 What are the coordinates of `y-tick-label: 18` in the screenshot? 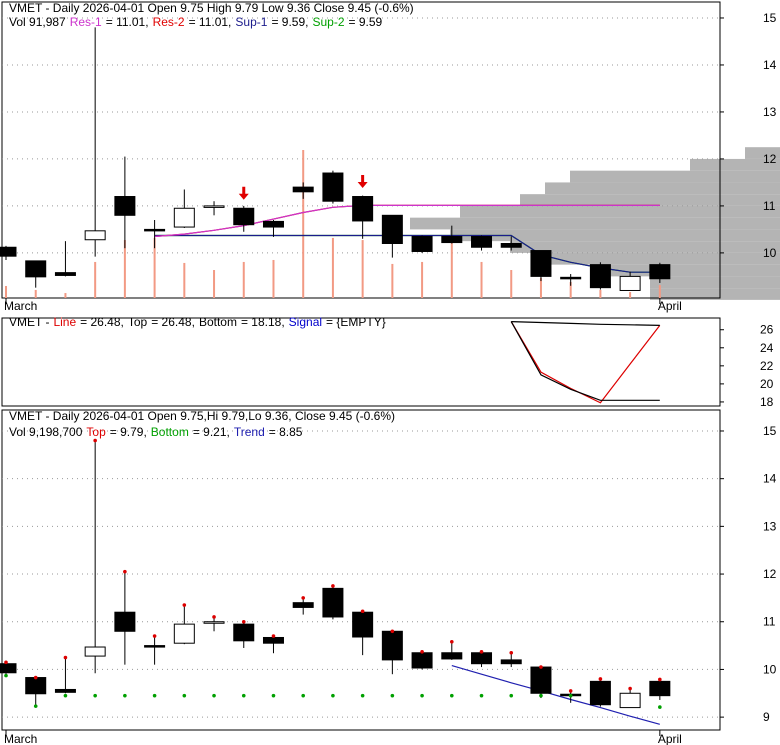 It's located at (767, 402).